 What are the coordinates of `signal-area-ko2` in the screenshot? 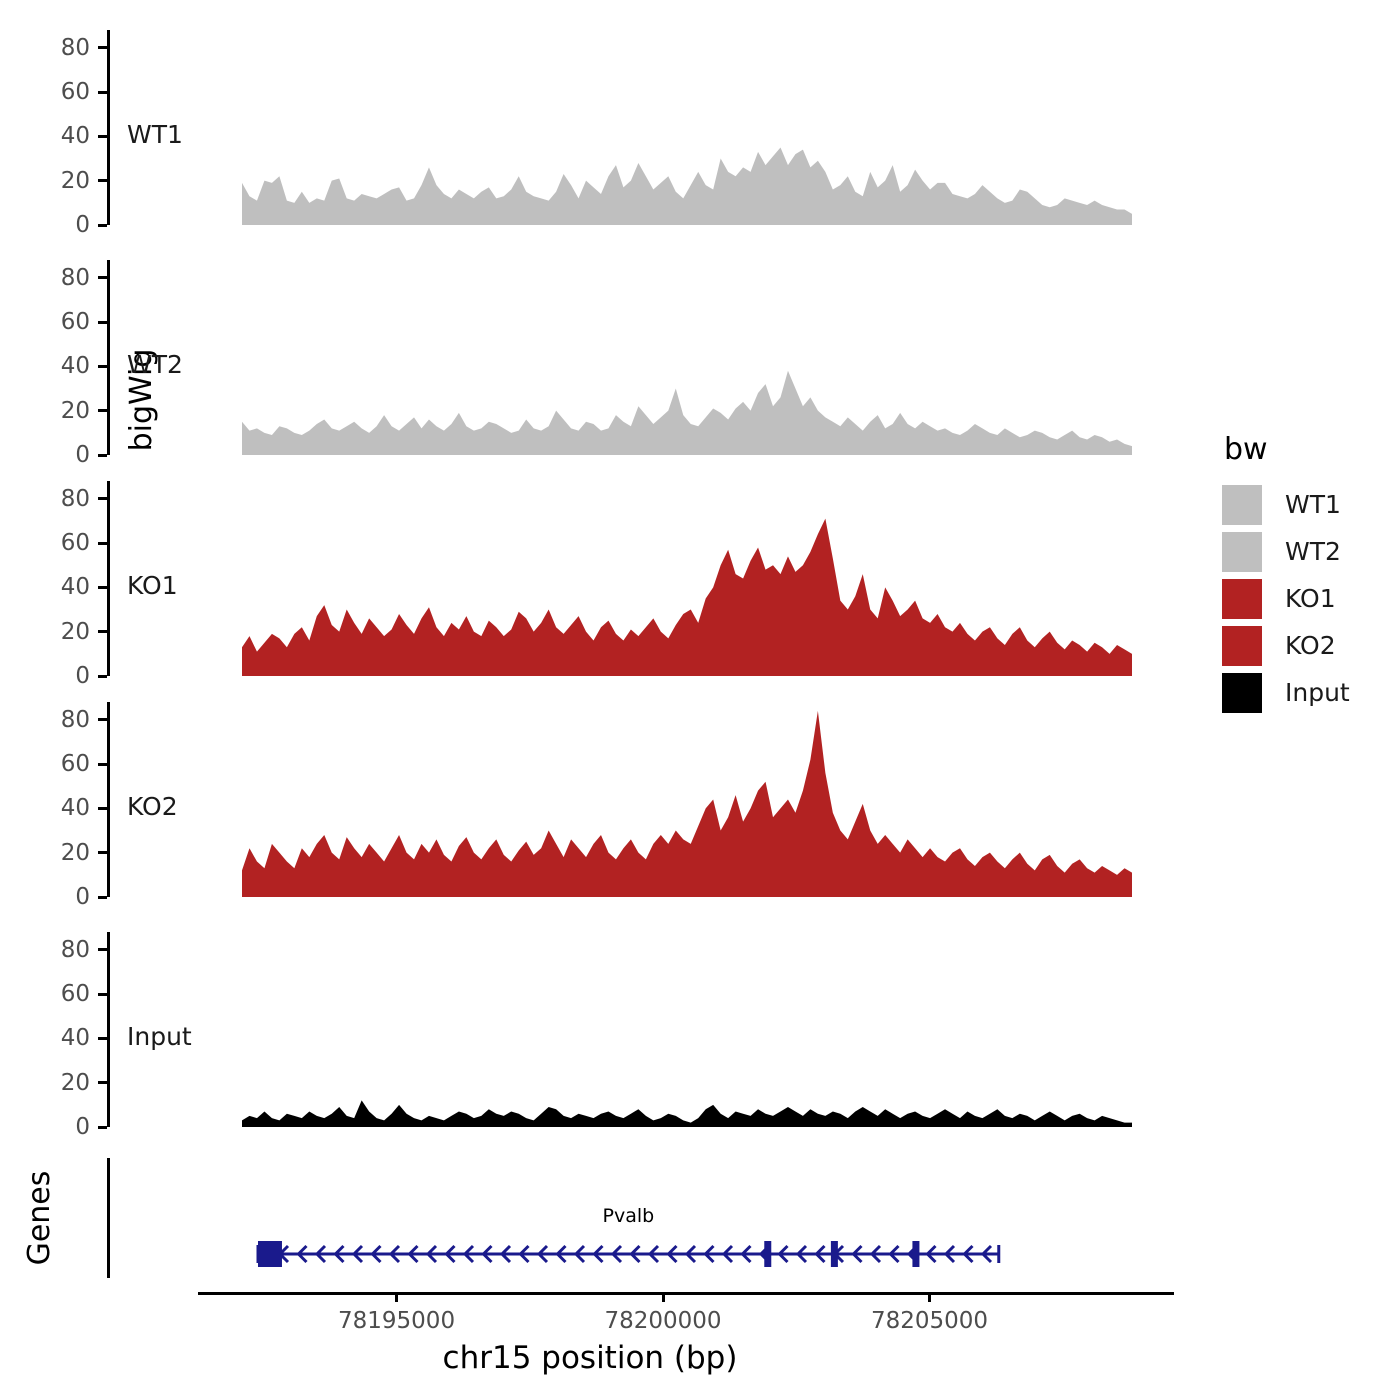 It's located at (687, 799).